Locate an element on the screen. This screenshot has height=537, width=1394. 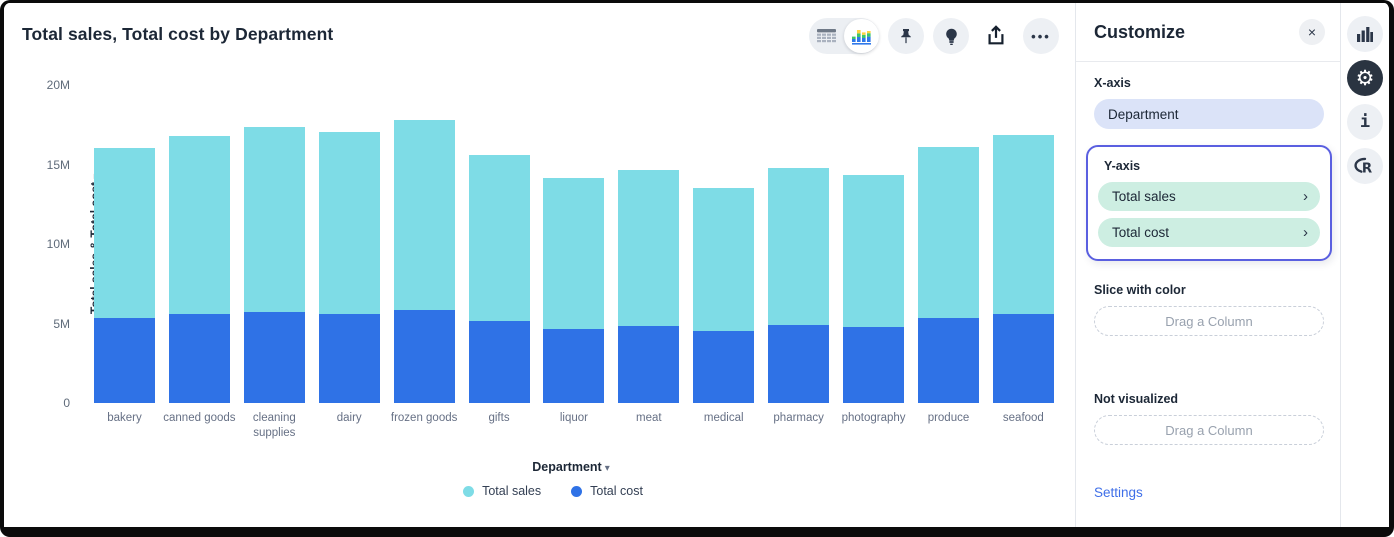
pin-button is located at coordinates (906, 36).